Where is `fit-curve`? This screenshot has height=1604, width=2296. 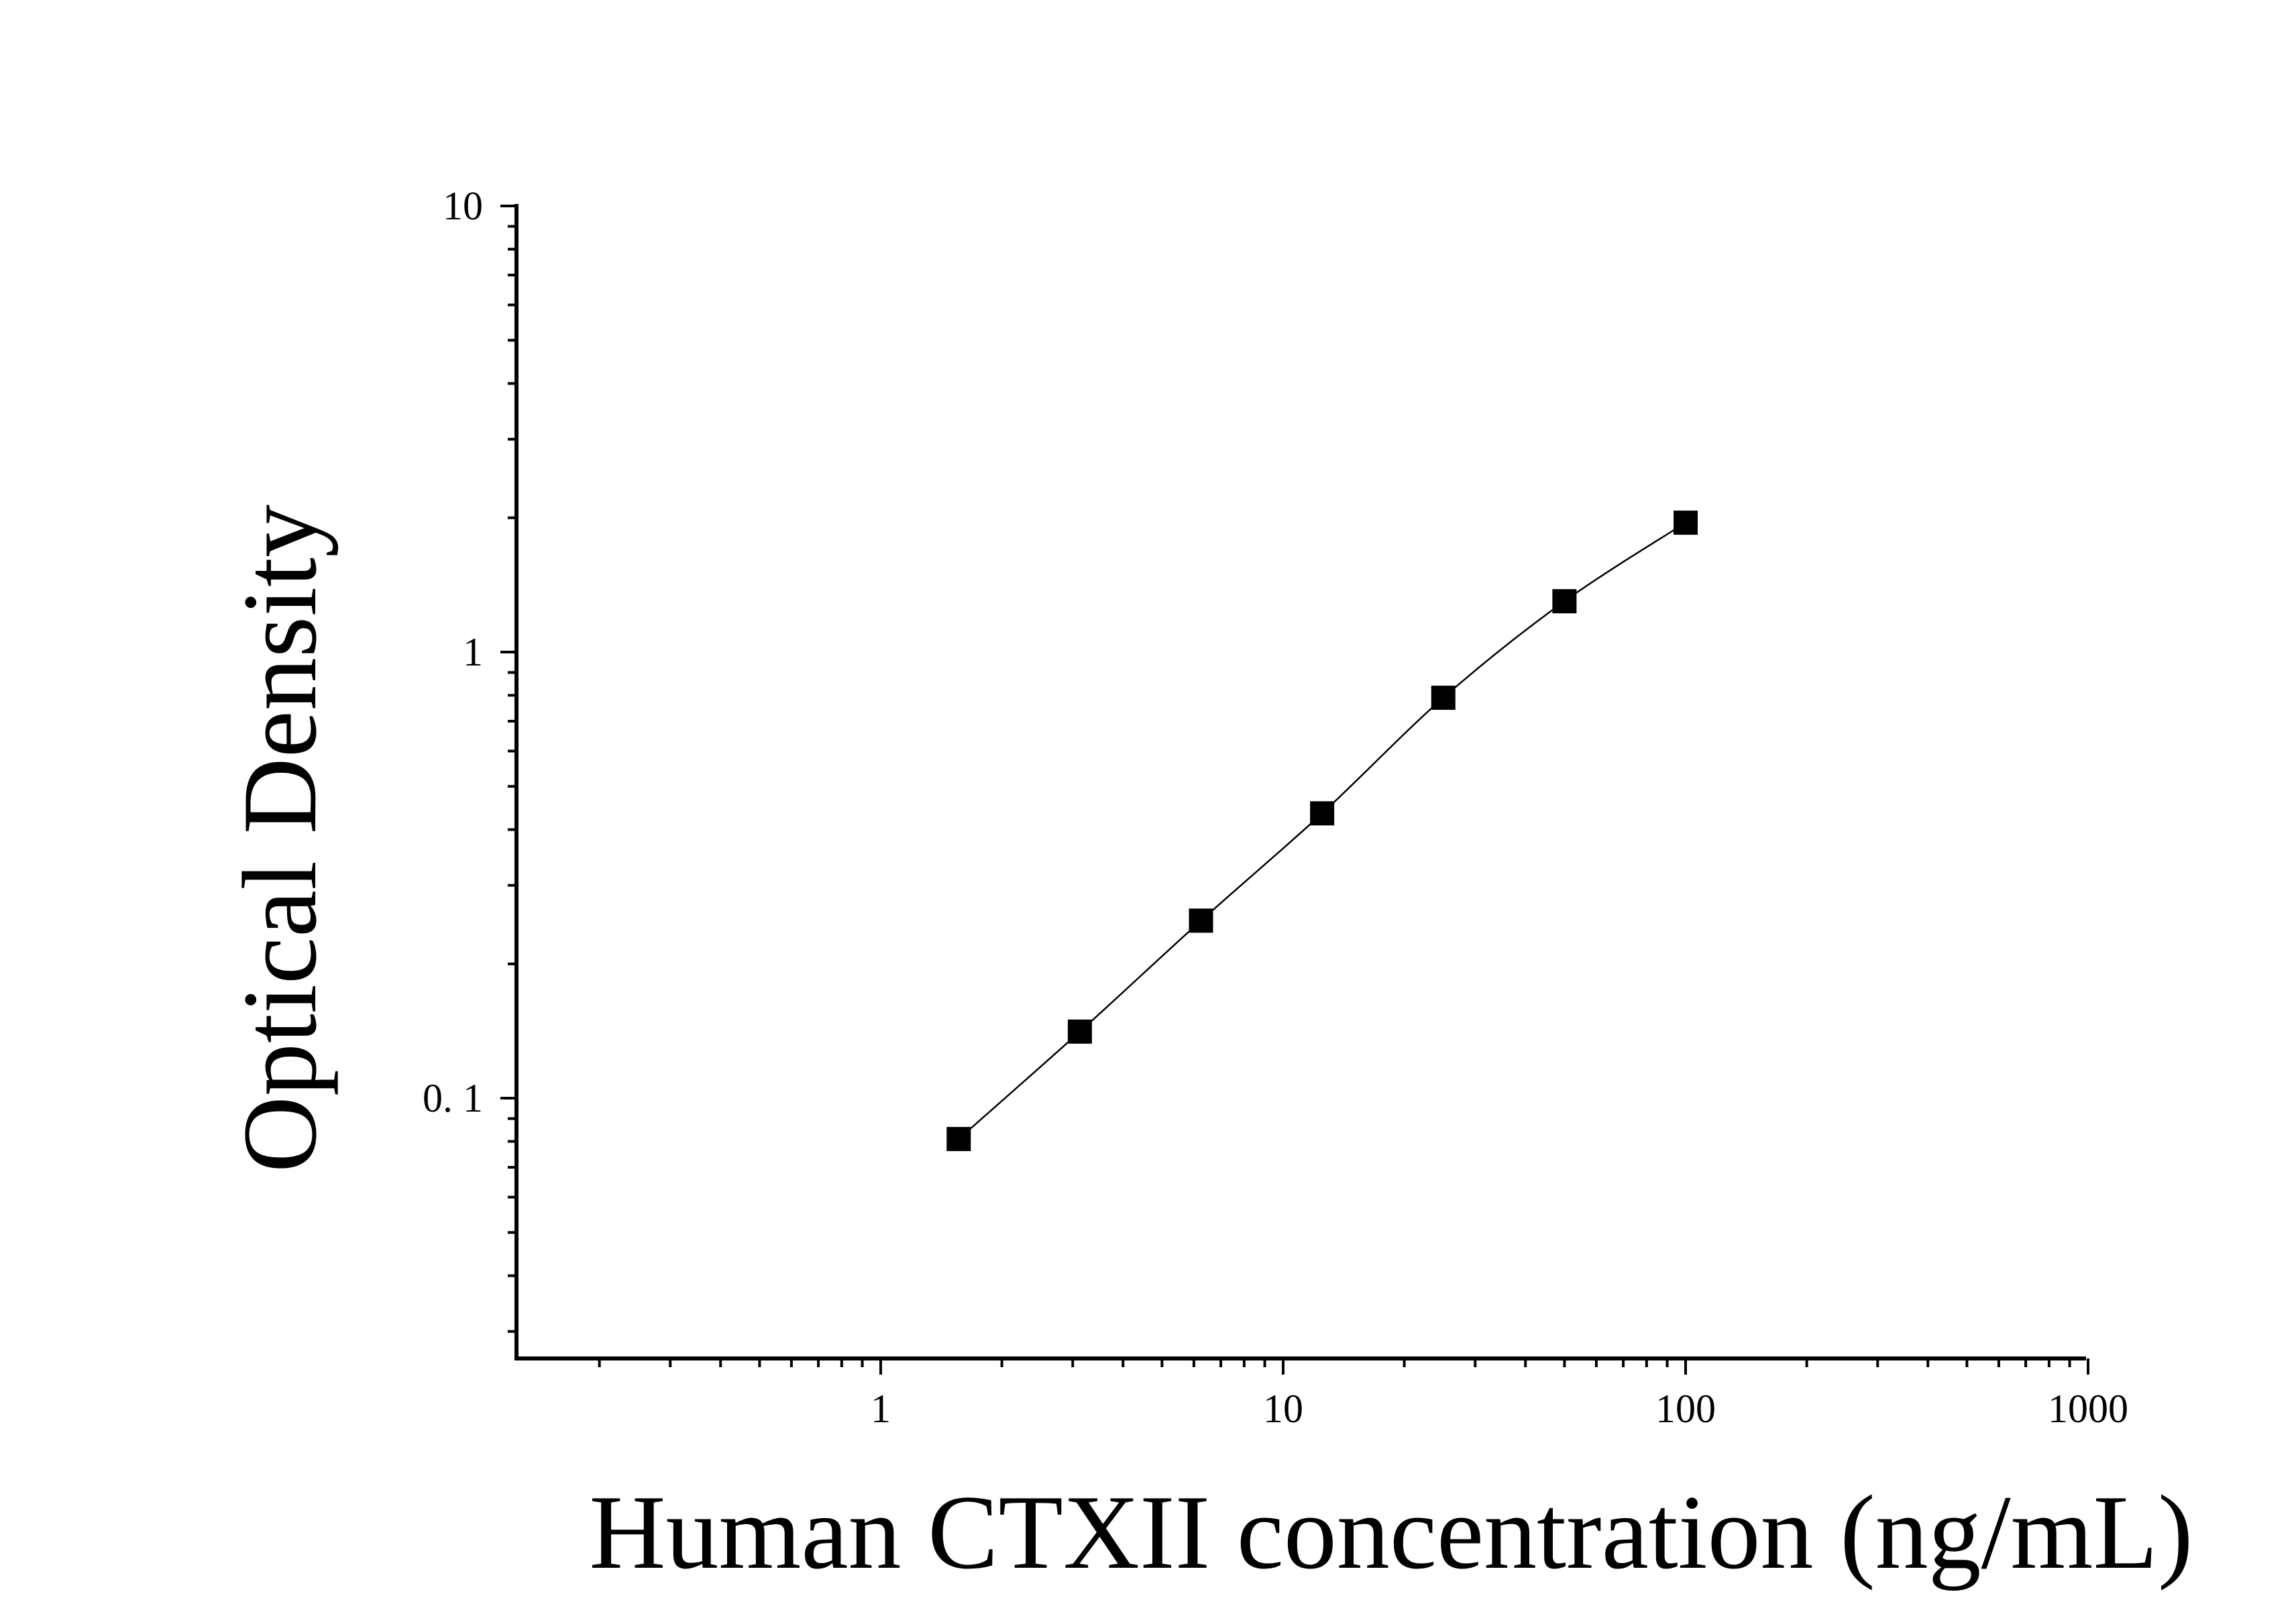 fit-curve is located at coordinates (1322, 831).